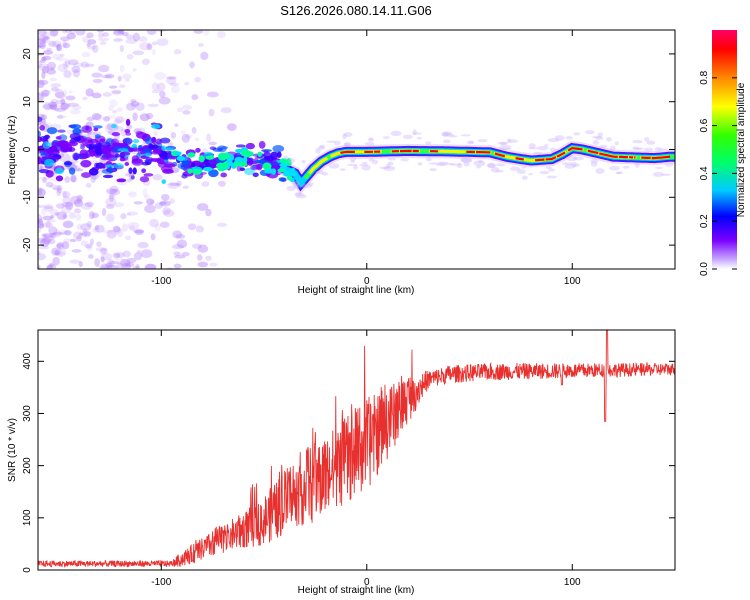 This screenshot has height=600, width=750. What do you see at coordinates (27, 413) in the screenshot?
I see `snr-ytick-label: 300` at bounding box center [27, 413].